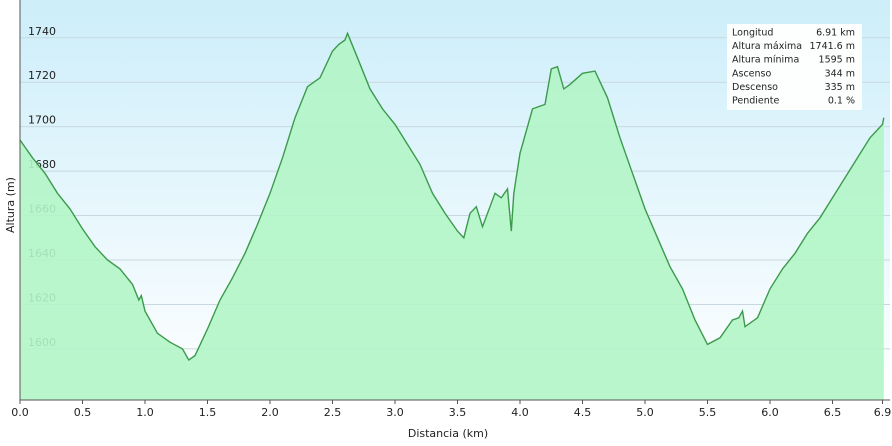 The width and height of the screenshot is (892, 446). I want to click on stat-label: Ascenso, so click(751, 73).